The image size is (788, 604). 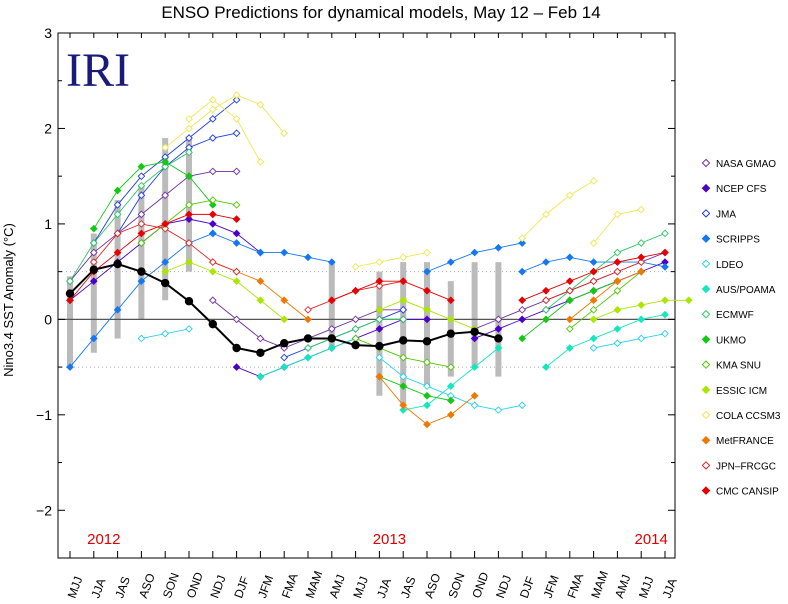 What do you see at coordinates (729, 265) in the screenshot?
I see `legend-label-4: LDEO` at bounding box center [729, 265].